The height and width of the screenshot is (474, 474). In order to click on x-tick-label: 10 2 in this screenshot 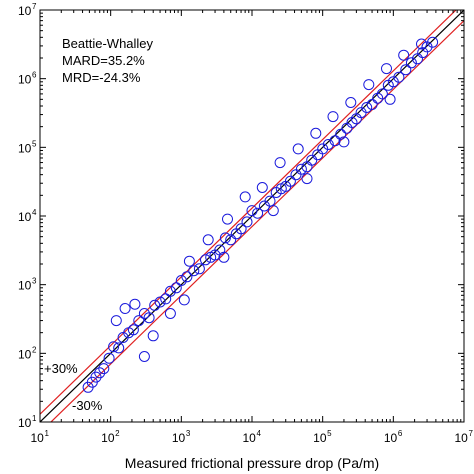, I will do `click(110, 437)`.